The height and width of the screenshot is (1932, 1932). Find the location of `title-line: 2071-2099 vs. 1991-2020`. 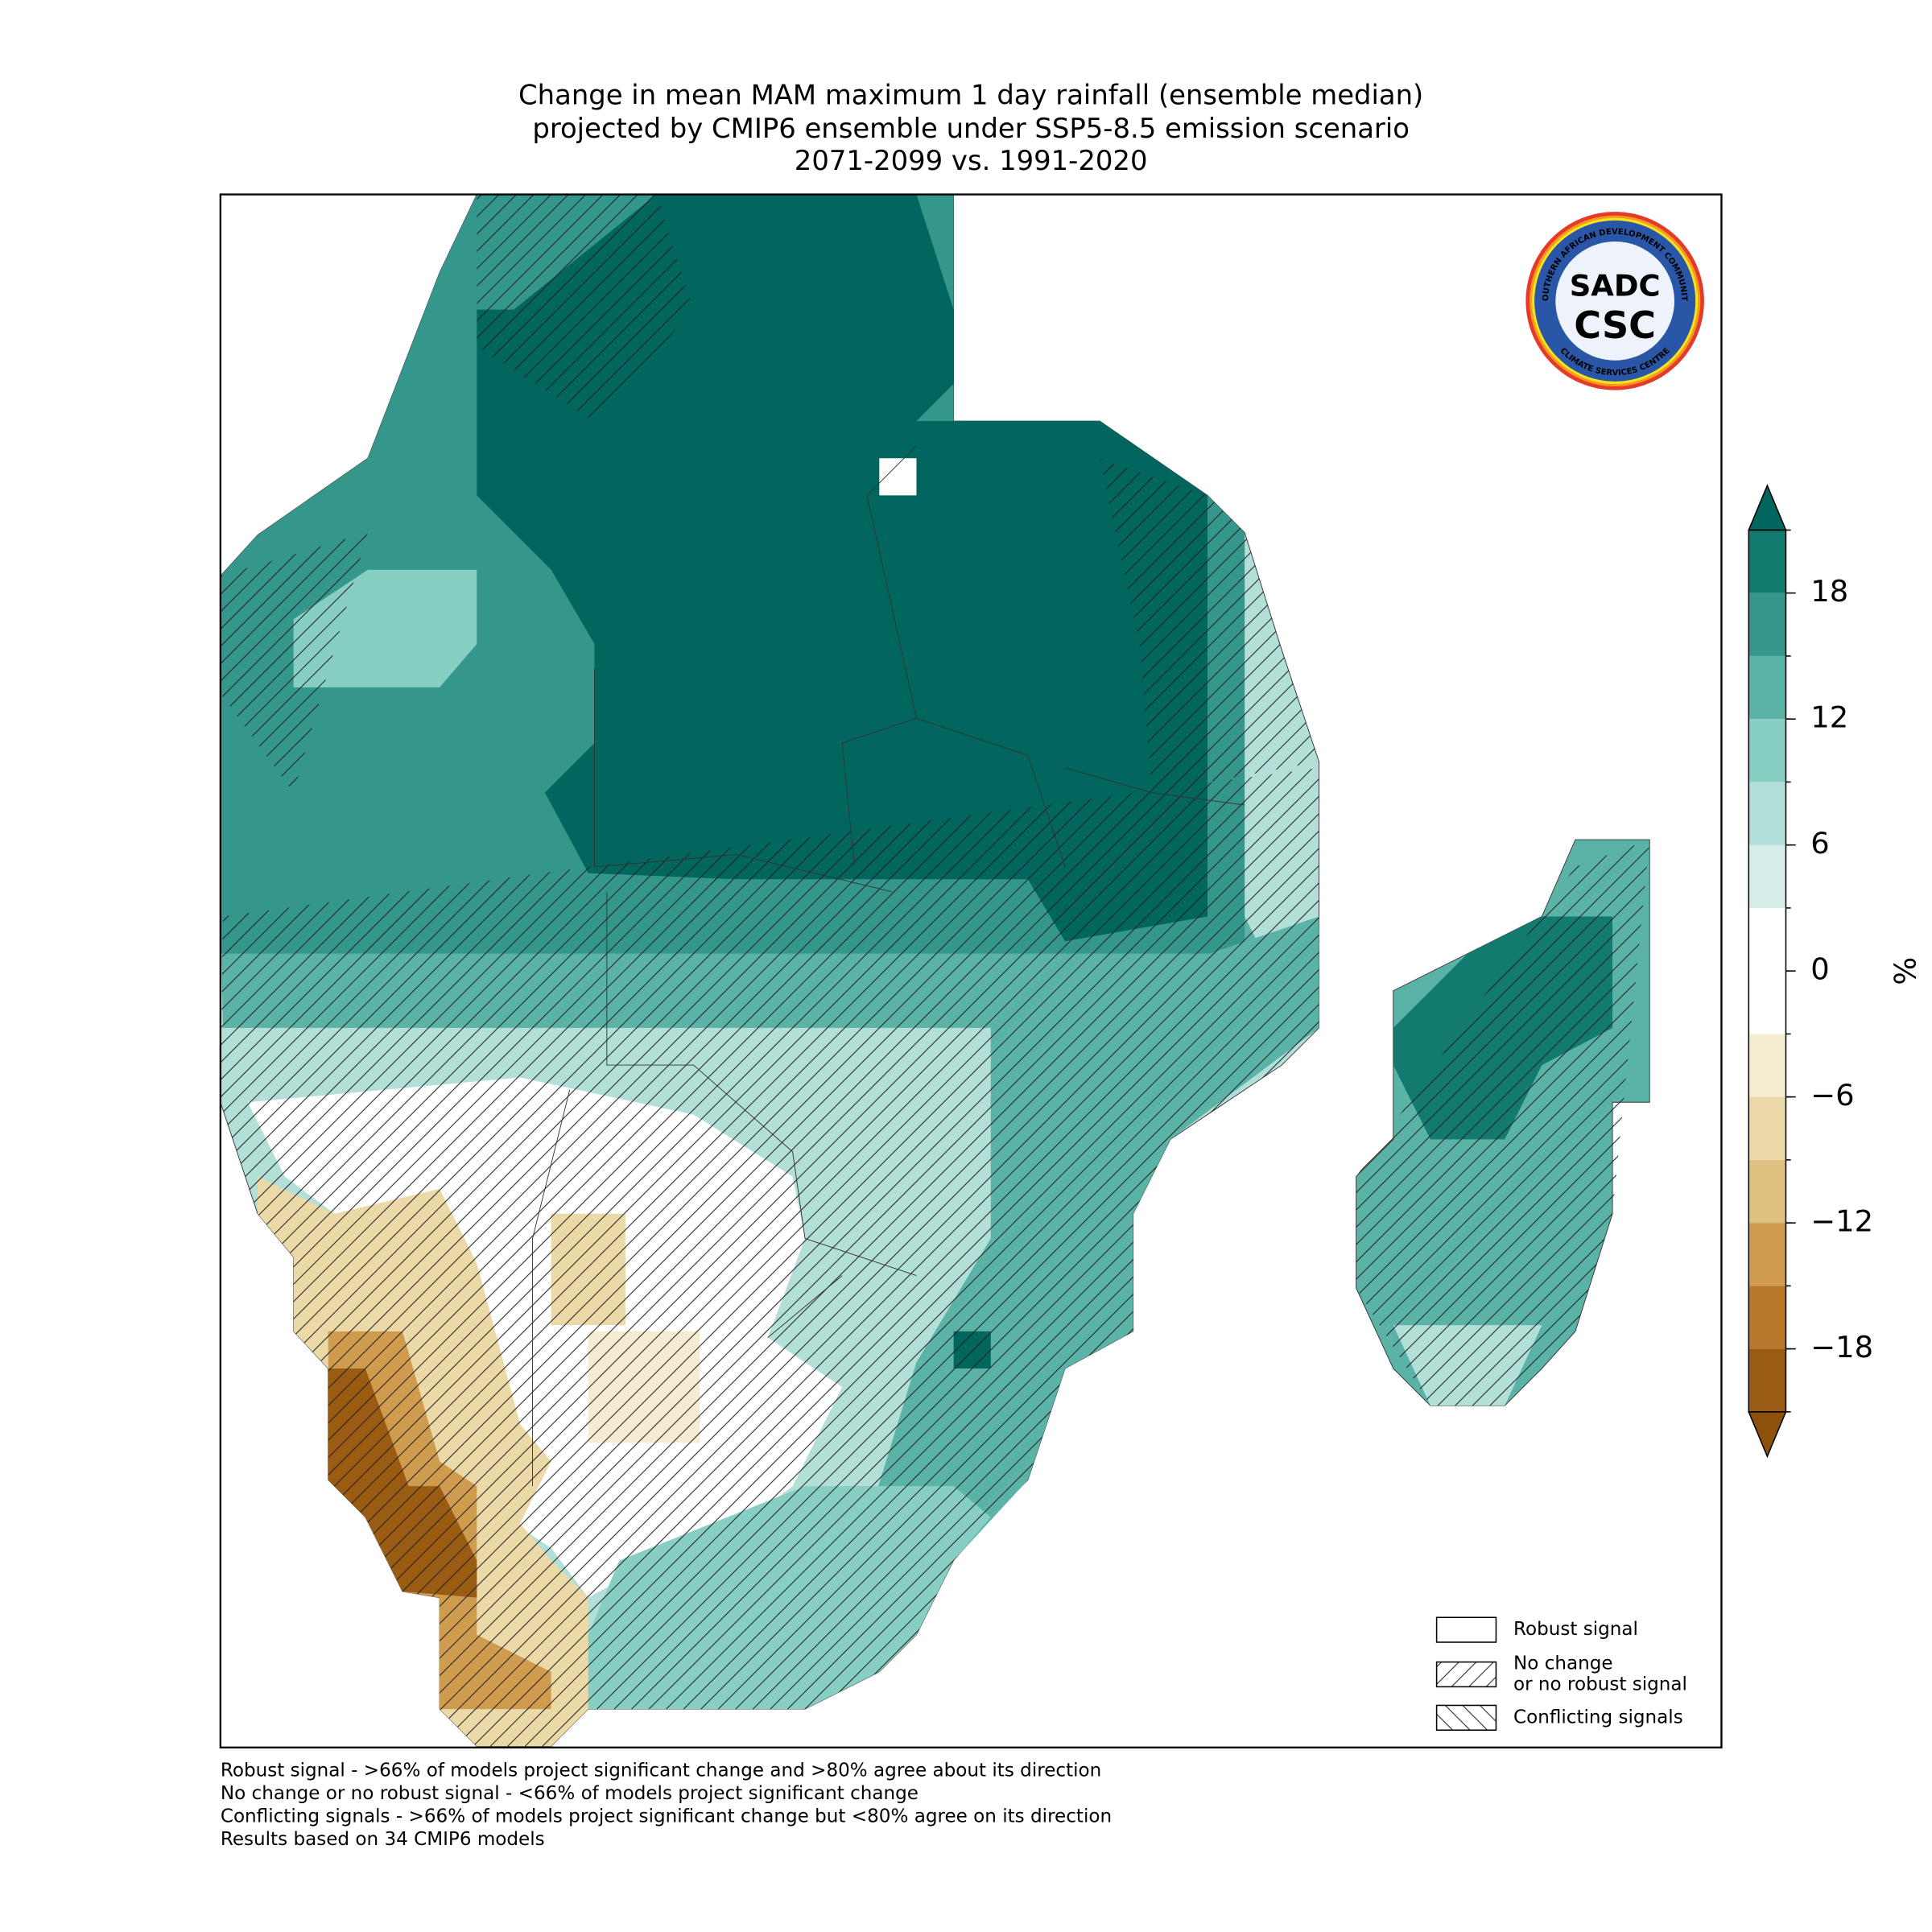

title-line: 2071-2099 vs. 1991-2020 is located at coordinates (971, 160).